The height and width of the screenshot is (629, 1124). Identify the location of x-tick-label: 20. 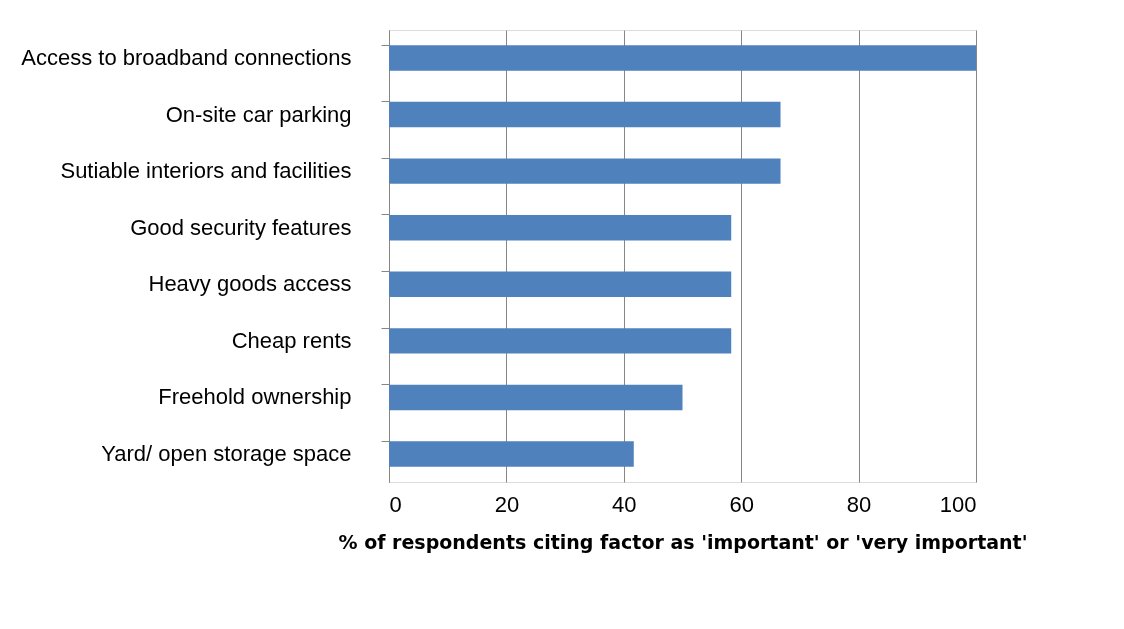
(507, 504).